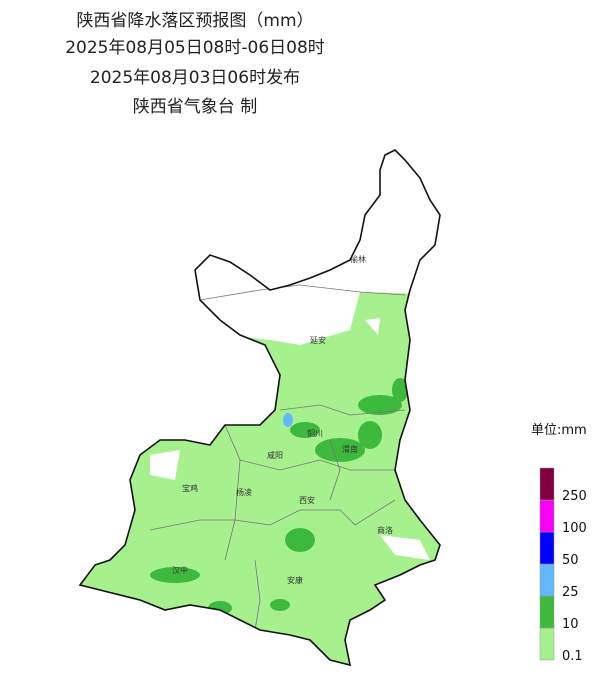  What do you see at coordinates (195, 107) in the screenshot?
I see `title-line: 陕西省气象台 制` at bounding box center [195, 107].